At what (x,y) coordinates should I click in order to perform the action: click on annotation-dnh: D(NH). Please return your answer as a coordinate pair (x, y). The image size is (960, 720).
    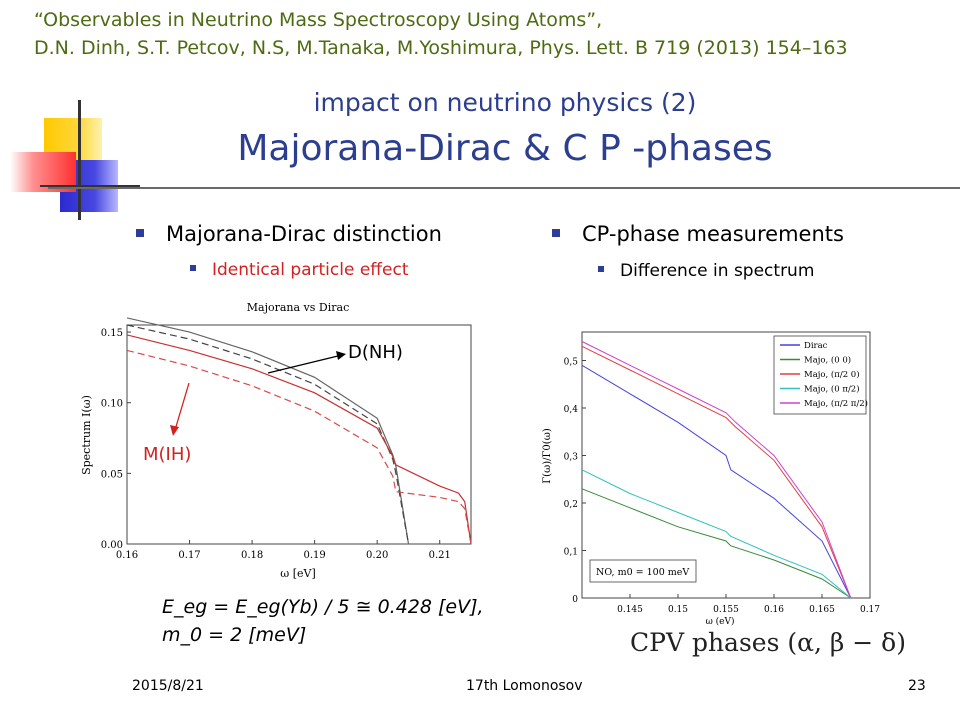
    Looking at the image, I should click on (375, 352).